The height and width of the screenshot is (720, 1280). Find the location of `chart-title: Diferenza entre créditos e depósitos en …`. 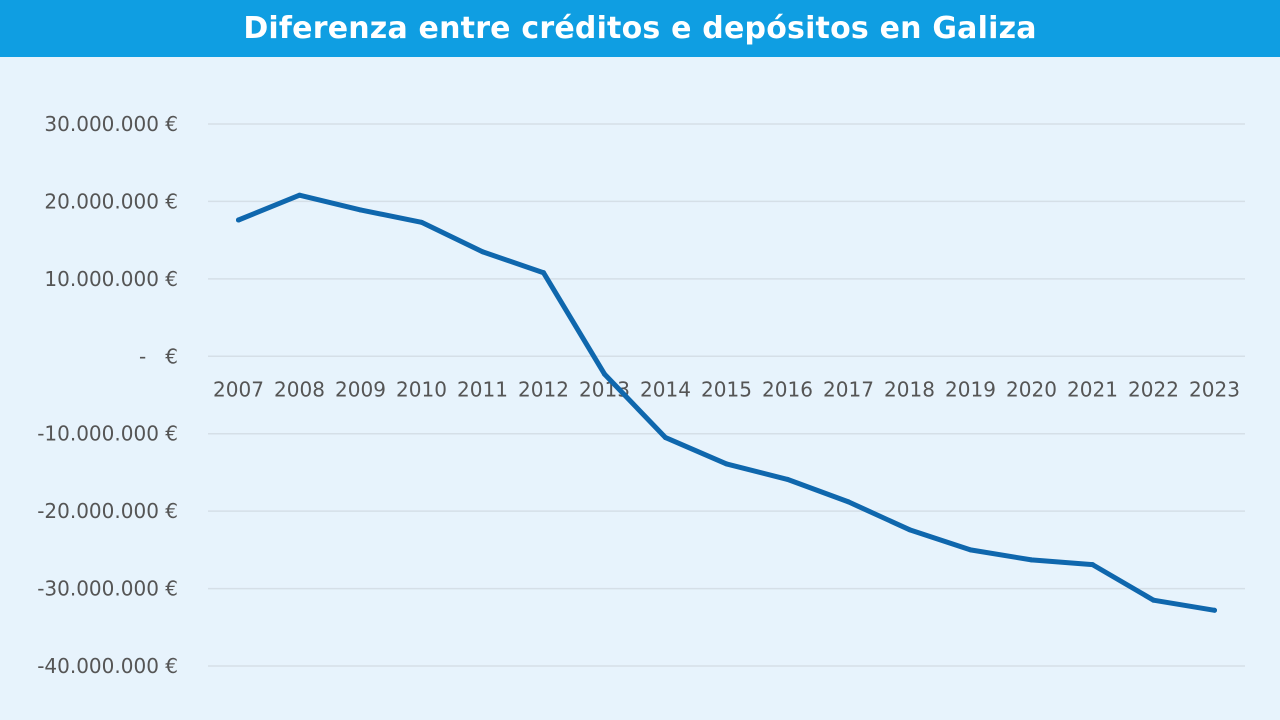

chart-title: Diferenza entre créditos e depósitos en … is located at coordinates (640, 28).